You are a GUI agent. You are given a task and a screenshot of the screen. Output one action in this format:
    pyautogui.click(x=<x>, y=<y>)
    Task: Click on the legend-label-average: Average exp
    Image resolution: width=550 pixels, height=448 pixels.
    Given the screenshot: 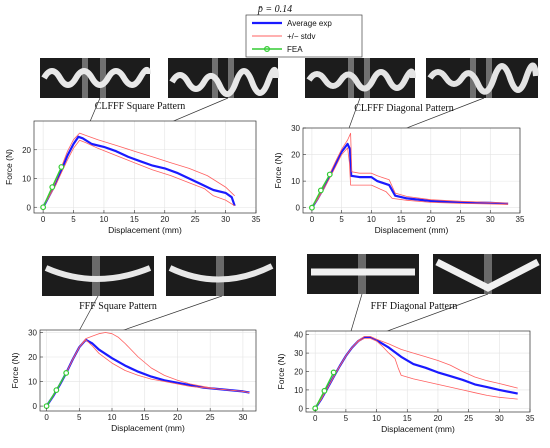 What is the action you would take?
    pyautogui.click(x=309, y=23)
    